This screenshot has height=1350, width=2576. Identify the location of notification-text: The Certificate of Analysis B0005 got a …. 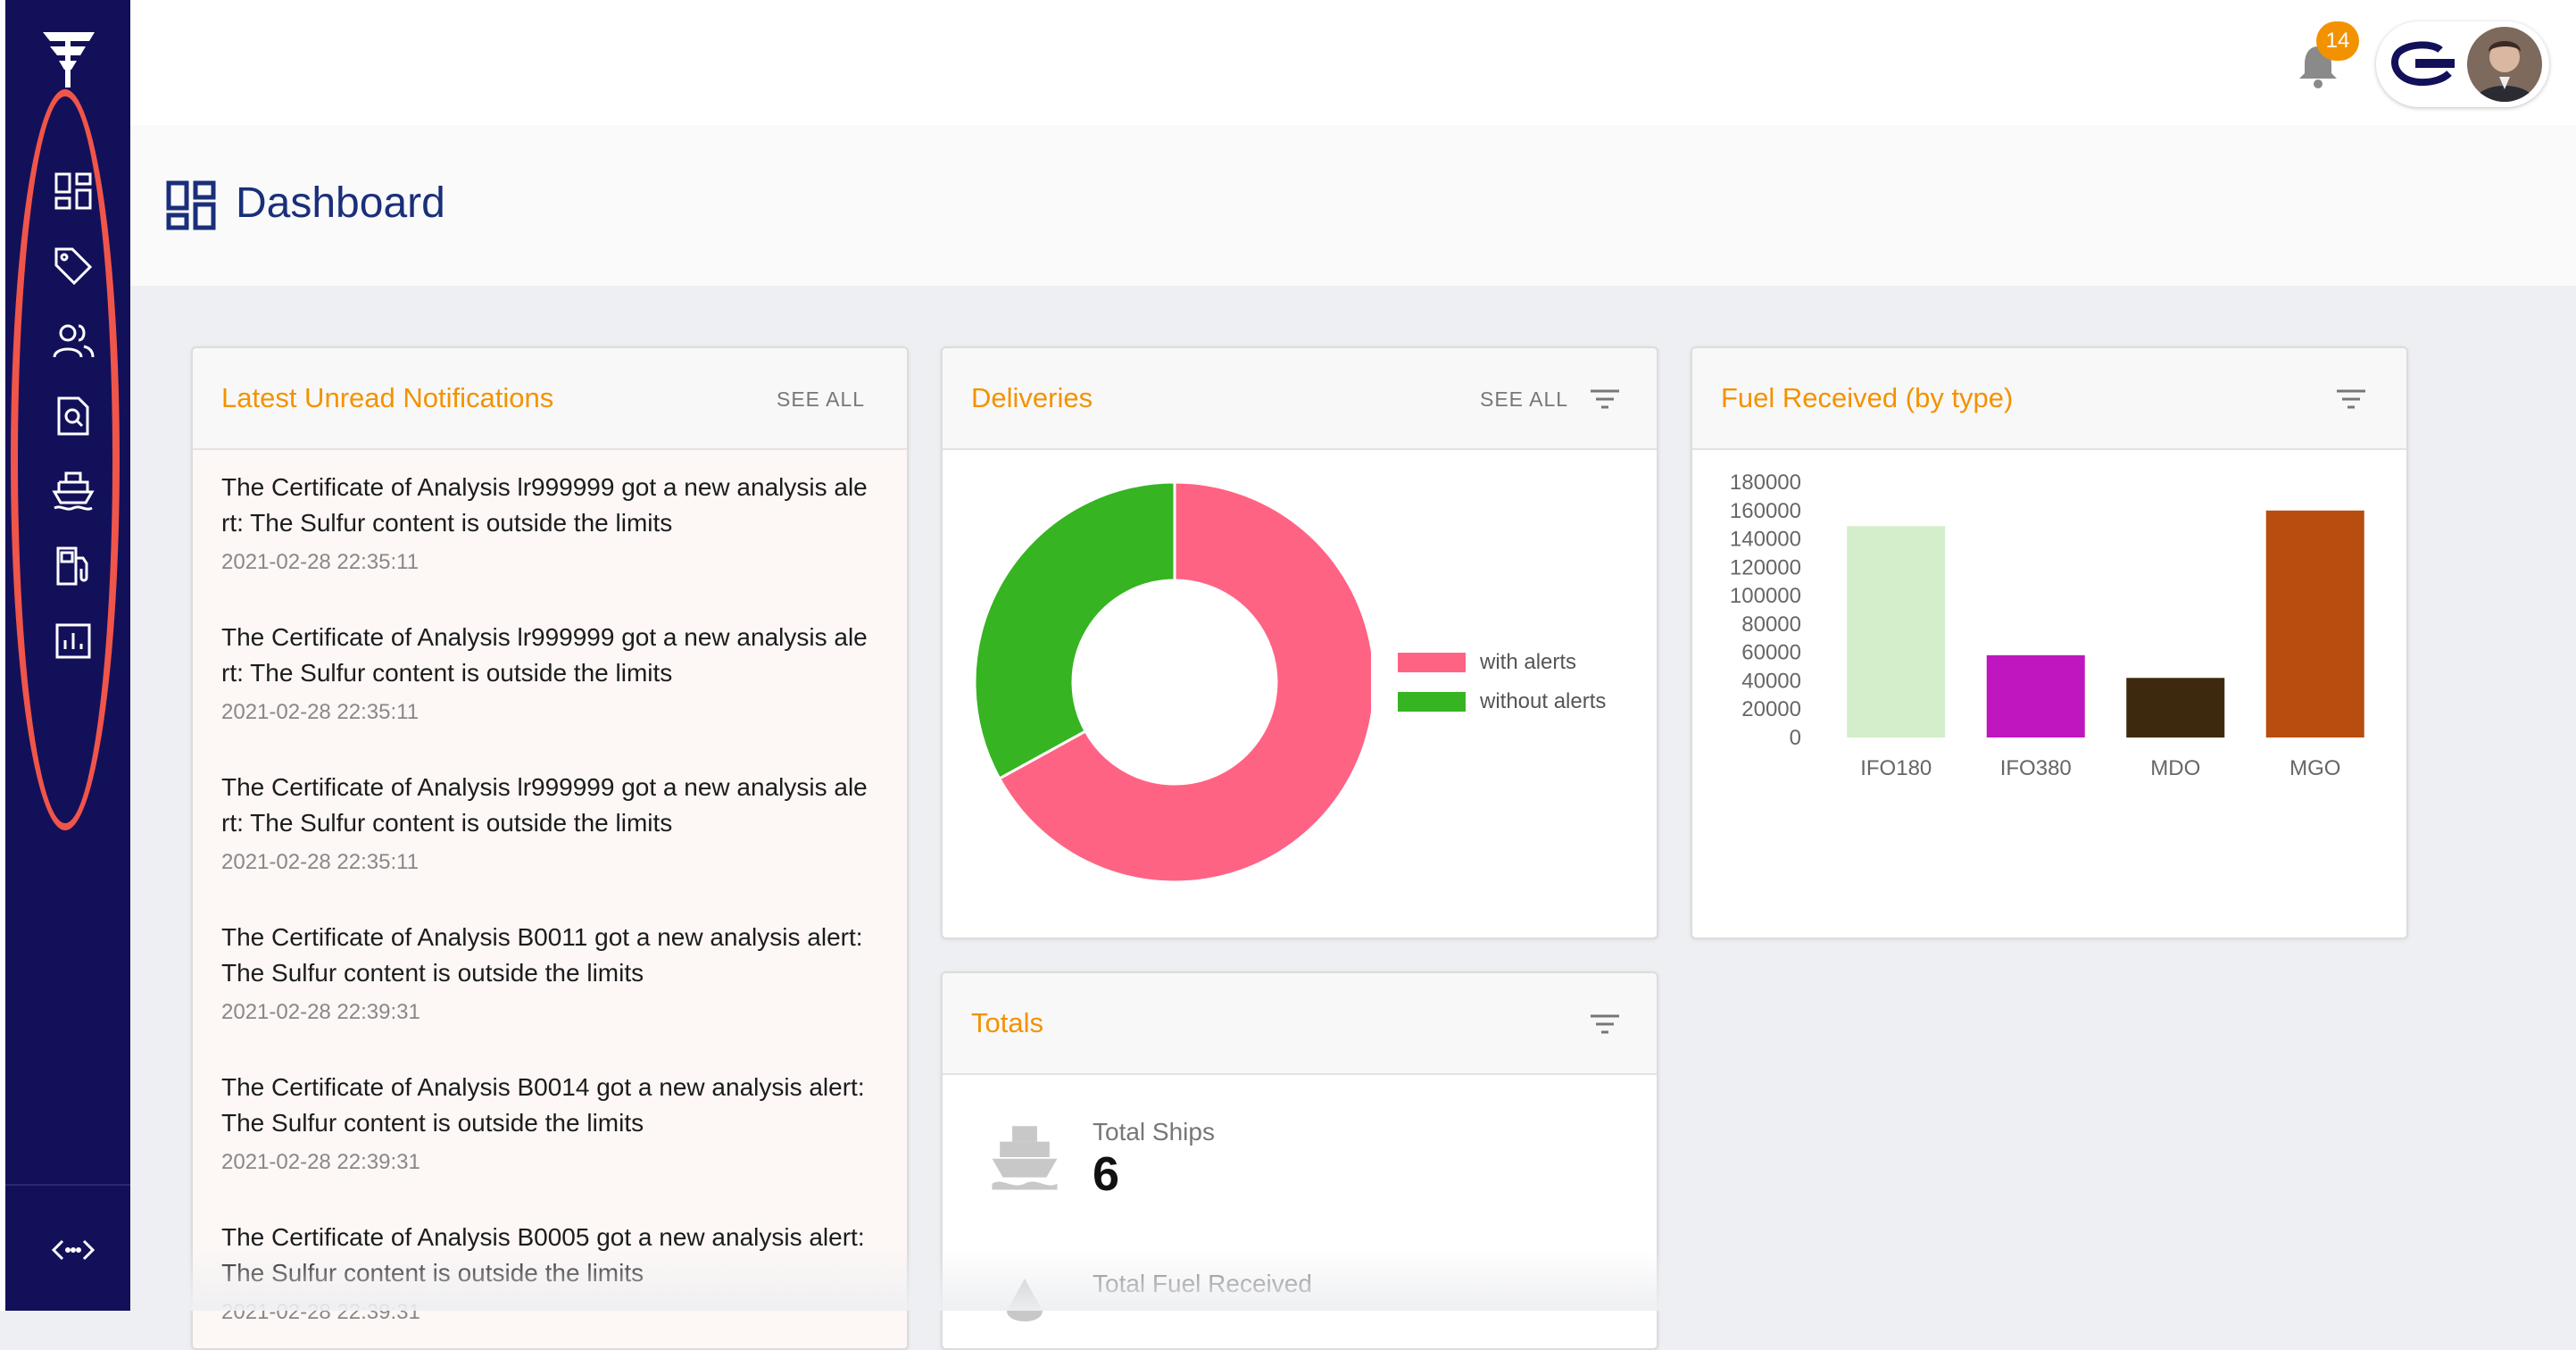
(543, 1255).